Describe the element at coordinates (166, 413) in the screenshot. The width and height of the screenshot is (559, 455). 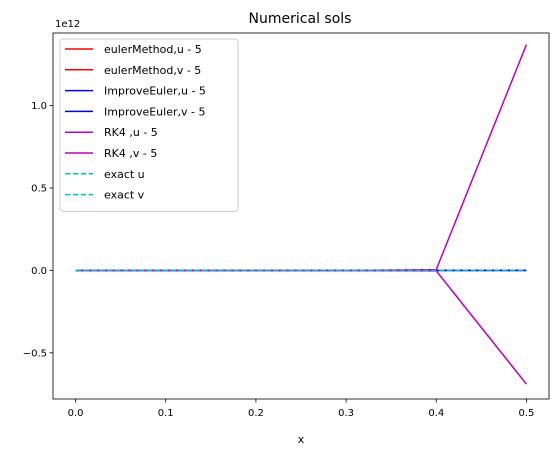
I see `x-tick-label: 0.1` at that location.